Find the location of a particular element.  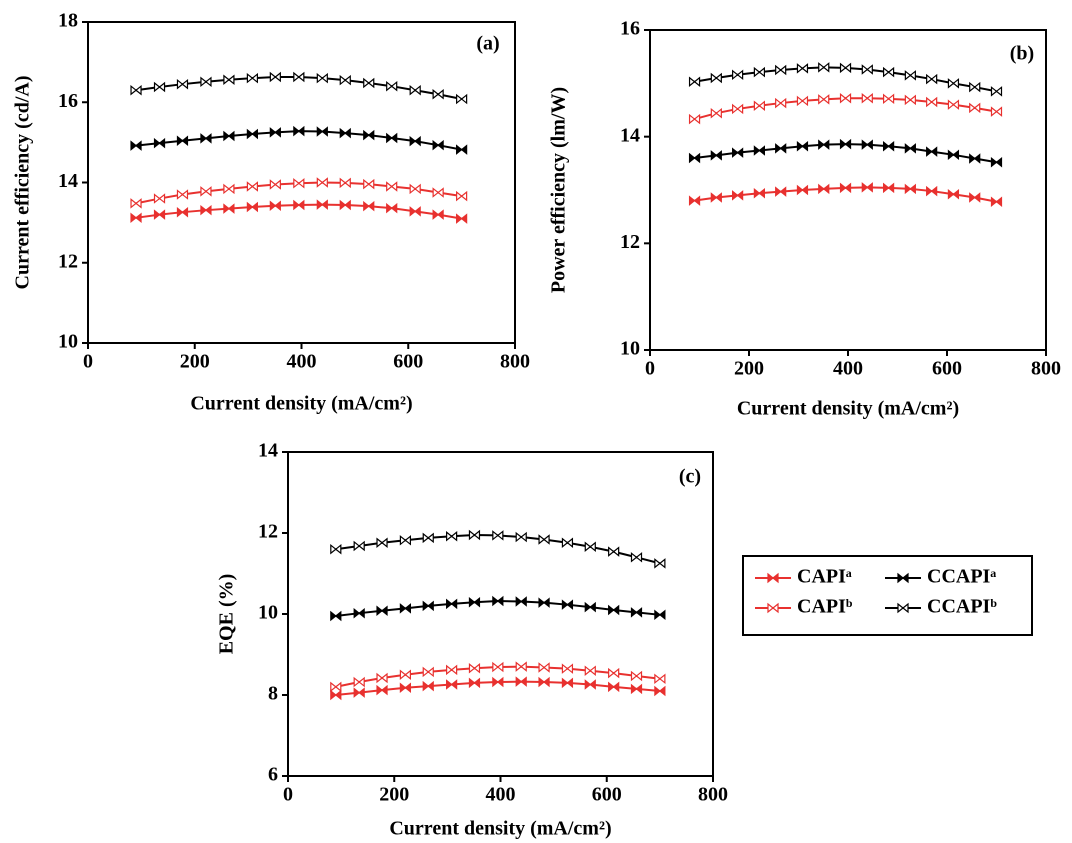

y-tick-label: 16 is located at coordinates (630, 29).